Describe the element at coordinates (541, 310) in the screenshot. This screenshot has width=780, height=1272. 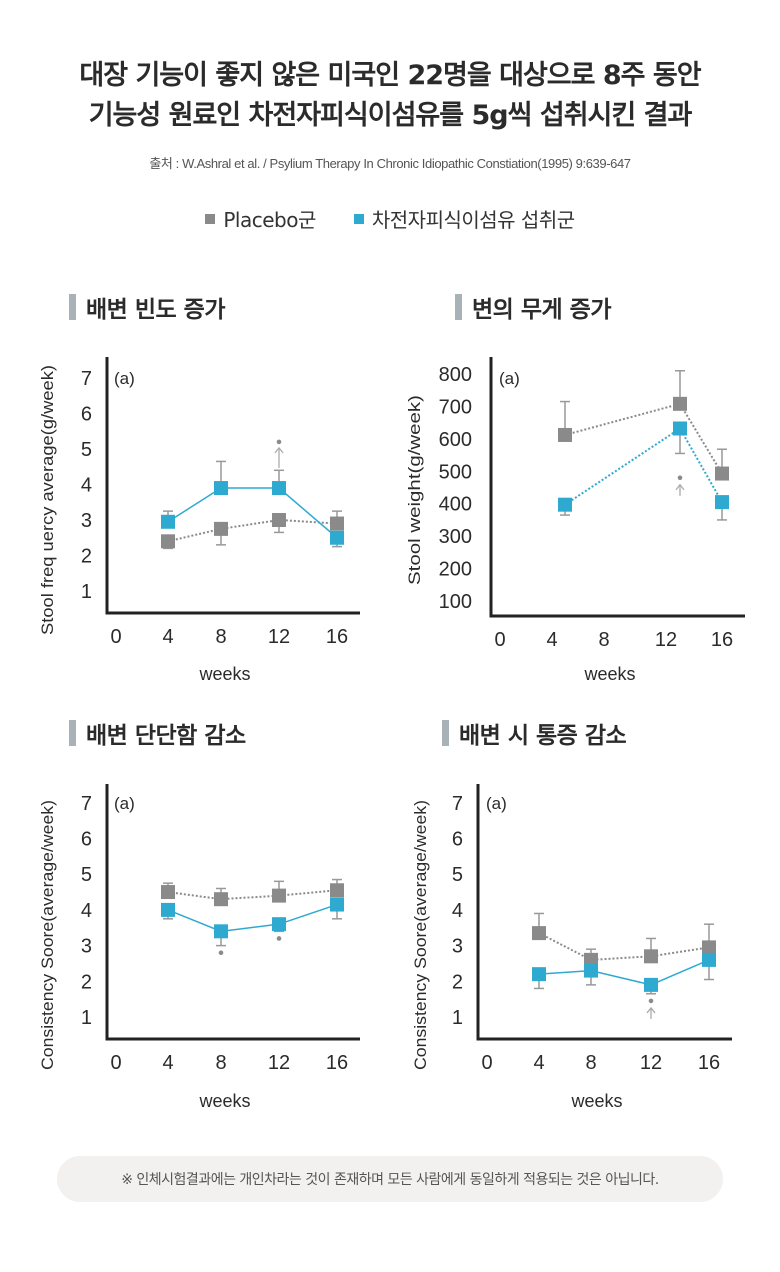
I see `panel-heading-text: 변의 무게 증가` at that location.